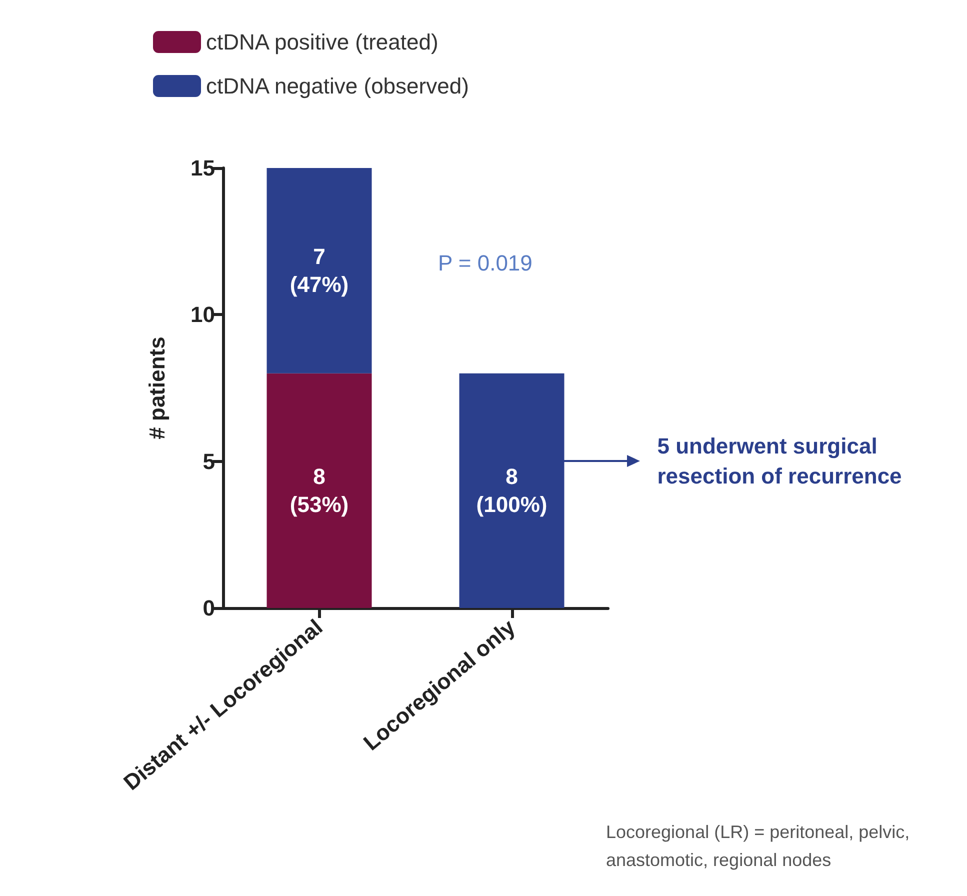  I want to click on data-label: 7 (47%), so click(319, 271).